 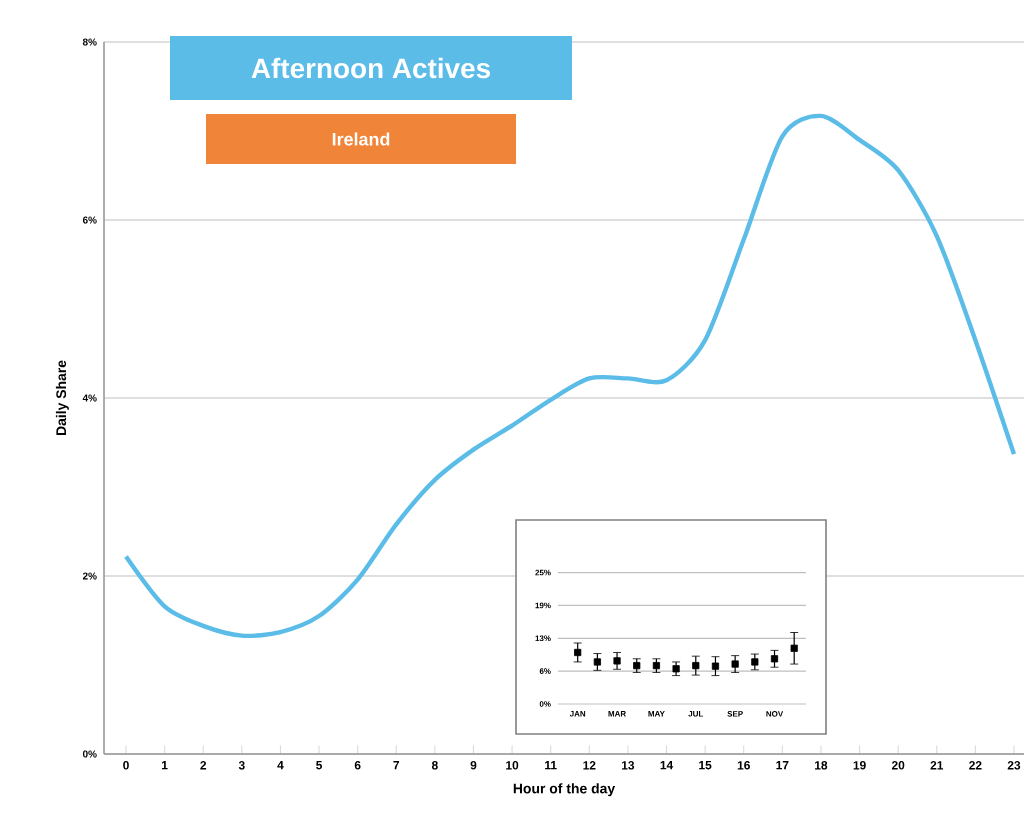 What do you see at coordinates (361, 139) in the screenshot?
I see `text: Ireland` at bounding box center [361, 139].